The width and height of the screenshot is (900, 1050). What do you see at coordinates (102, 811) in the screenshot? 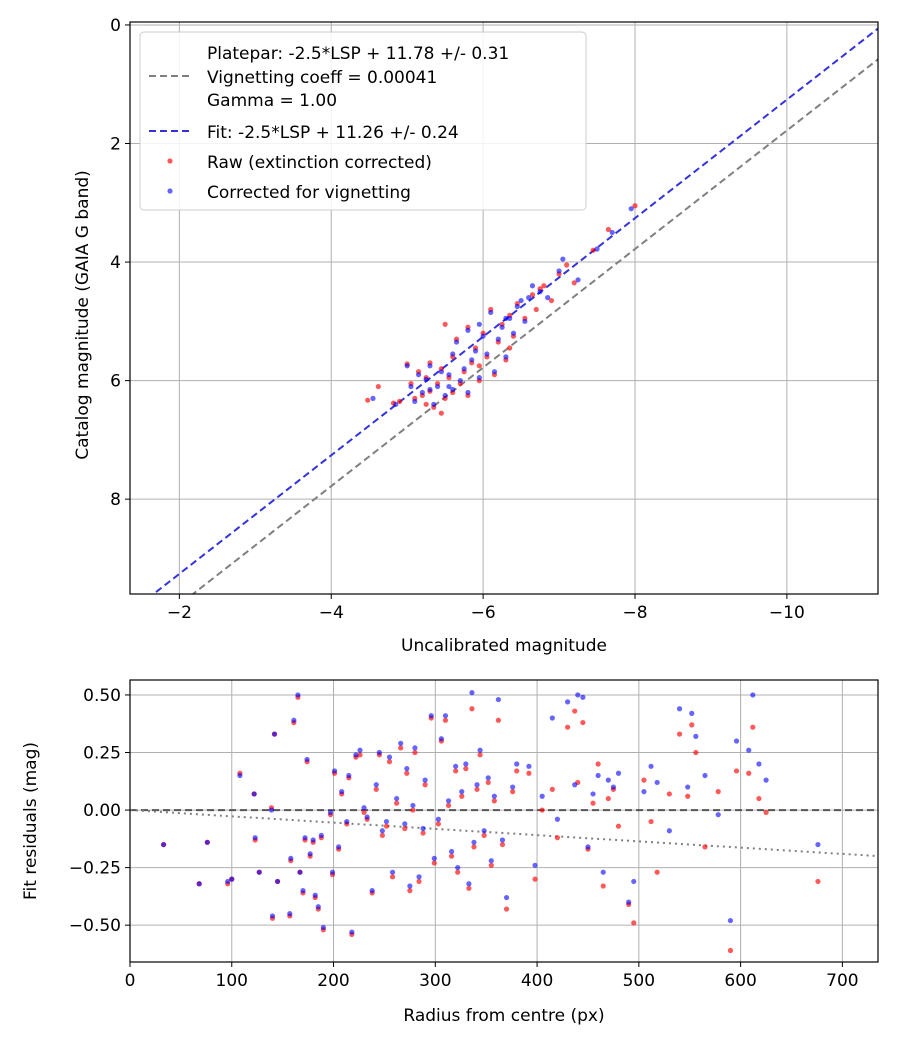
I see `y-tick-label: 0.00` at bounding box center [102, 811].